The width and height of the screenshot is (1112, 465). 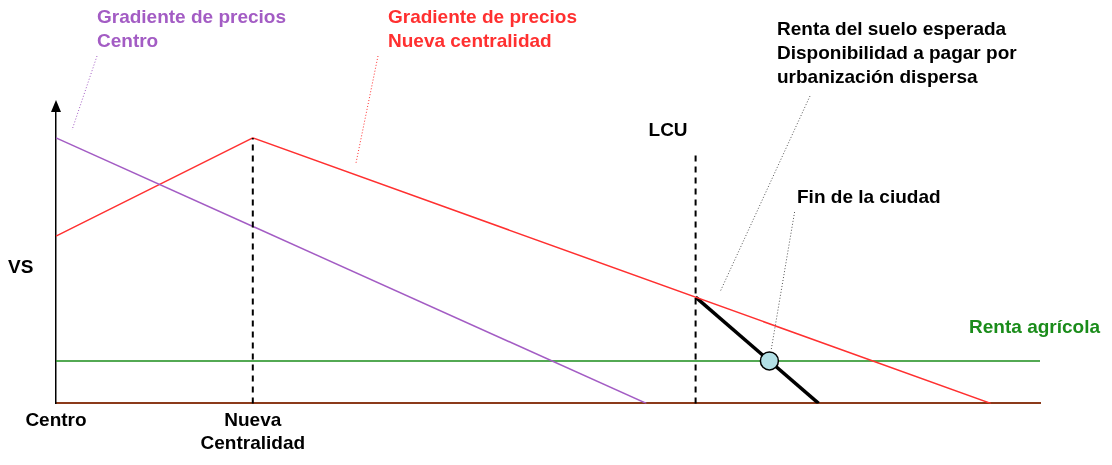 I want to click on text: Gradiente de precios Centro, so click(x=192, y=28).